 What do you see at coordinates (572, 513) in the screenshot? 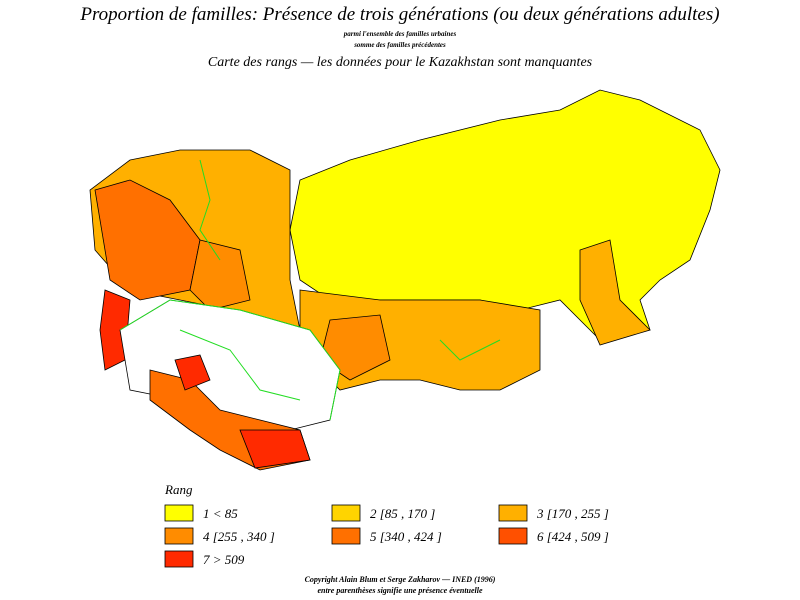
I see `legend-label: 3 [170 , 255 ]` at bounding box center [572, 513].